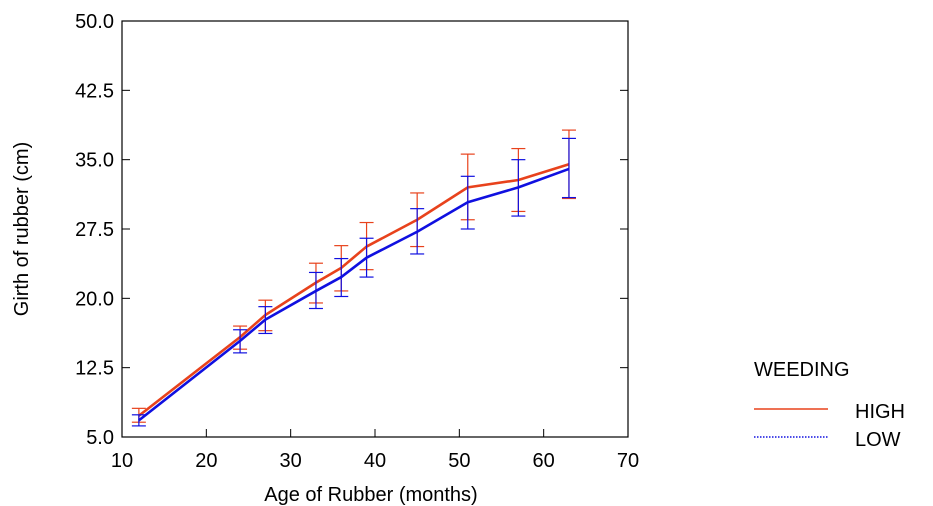 The width and height of the screenshot is (933, 506). What do you see at coordinates (370, 495) in the screenshot?
I see `x-axis-title: Age of Rubber (months)` at bounding box center [370, 495].